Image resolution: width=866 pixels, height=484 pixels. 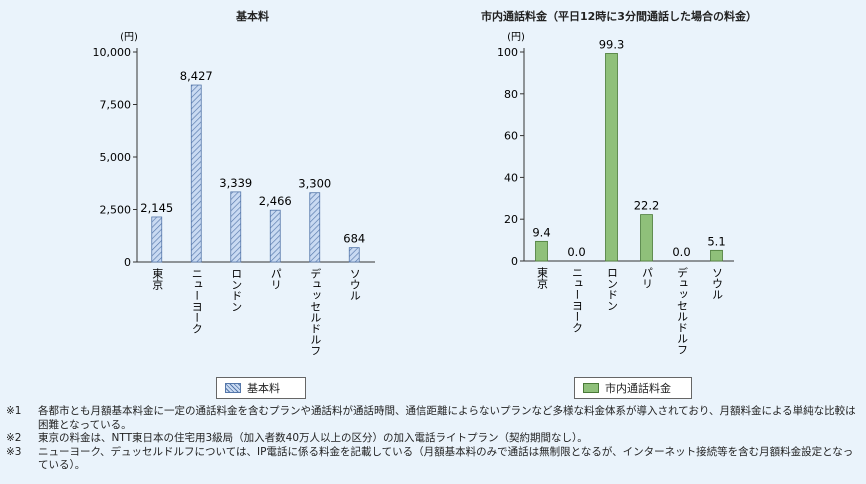 What do you see at coordinates (619, 16) in the screenshot?
I see `chart2-title: 市内通話料金（平日12時に3分間通話した場合の料金）` at bounding box center [619, 16].